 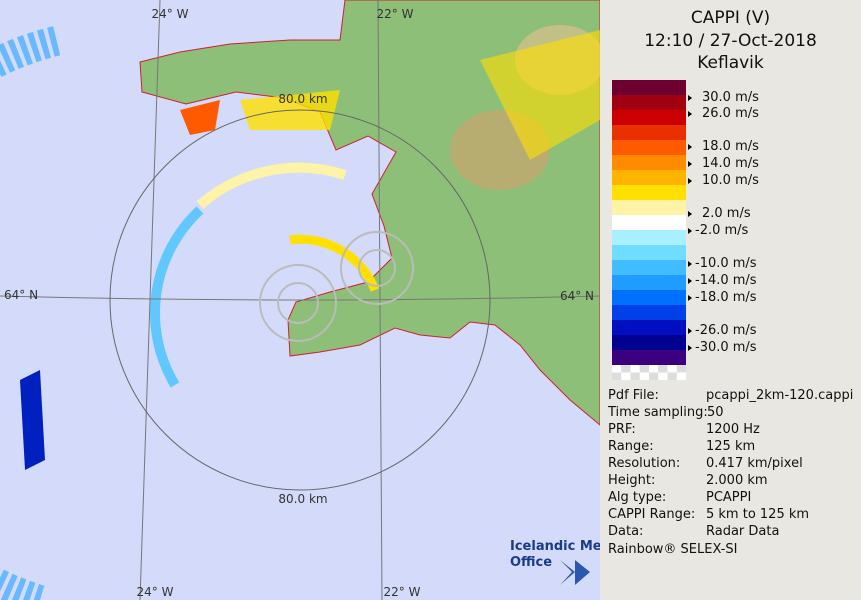 What do you see at coordinates (723, 163) in the screenshot?
I see `scale-label: 14.0 m/s` at bounding box center [723, 163].